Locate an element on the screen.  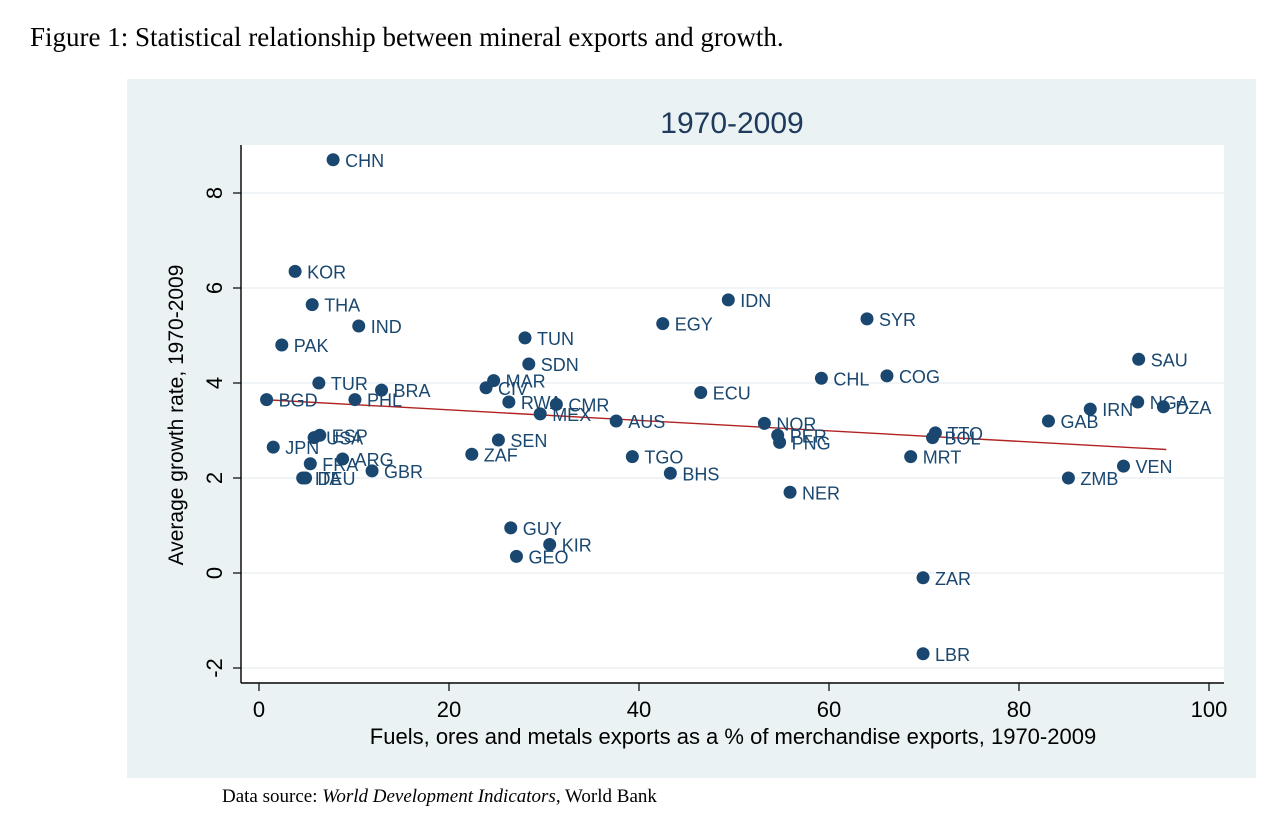
x-tick-label: 40 is located at coordinates (639, 709).